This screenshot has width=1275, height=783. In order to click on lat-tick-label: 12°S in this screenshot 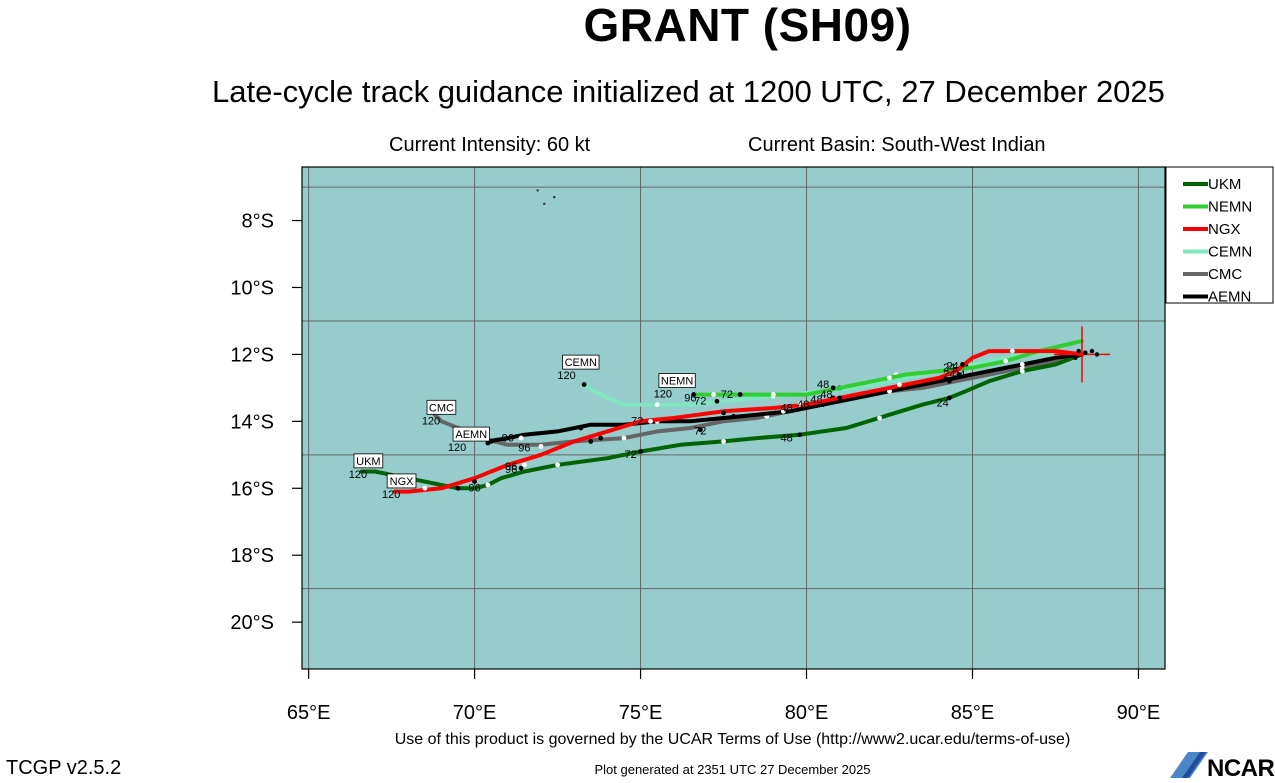, I will do `click(252, 355)`.